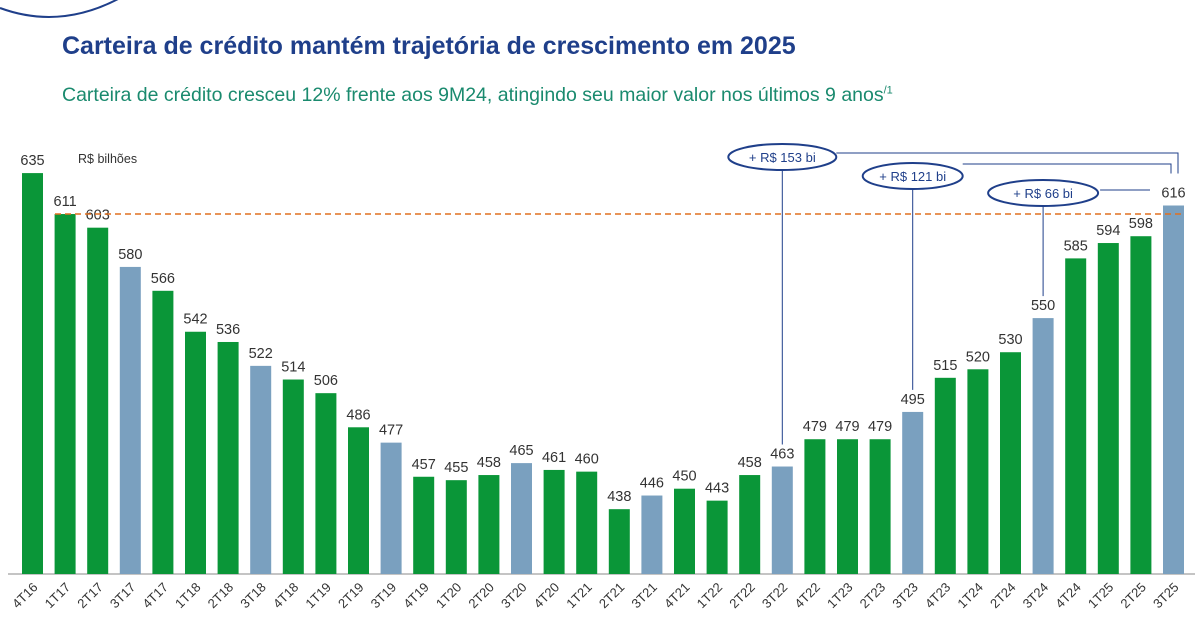 This screenshot has width=1200, height=631. I want to click on tick-label-2T18: 2T18, so click(221, 596).